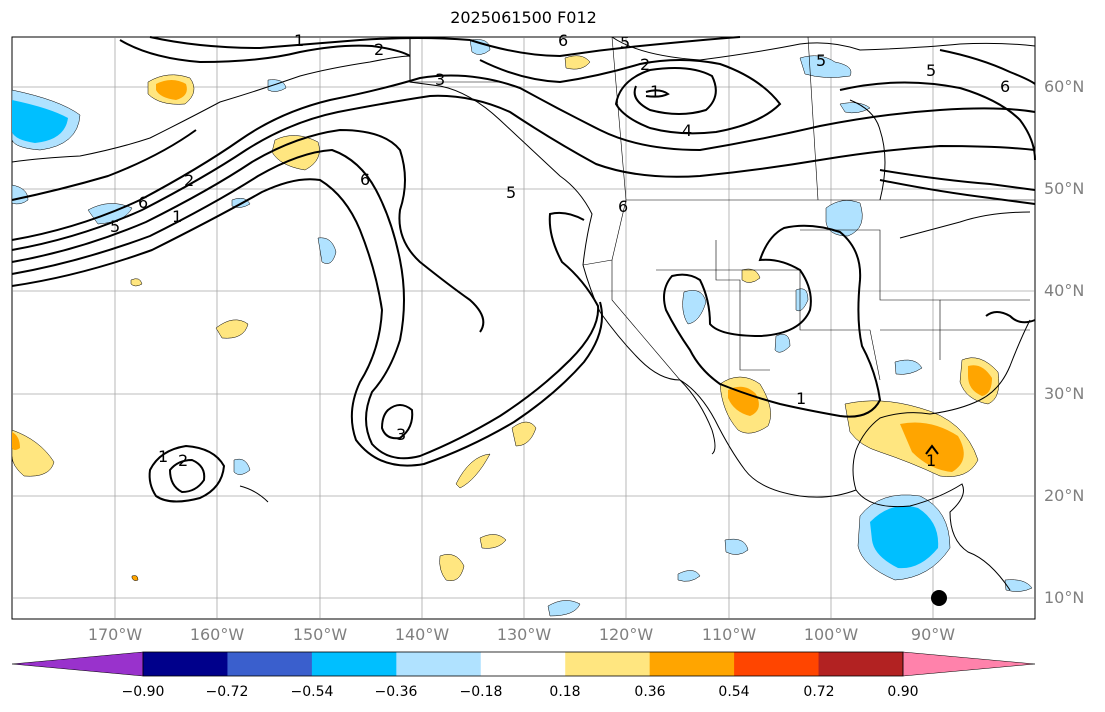 Image resolution: width=1105 pixels, height=712 pixels. I want to click on lon-label-140w: 140°W, so click(422, 634).